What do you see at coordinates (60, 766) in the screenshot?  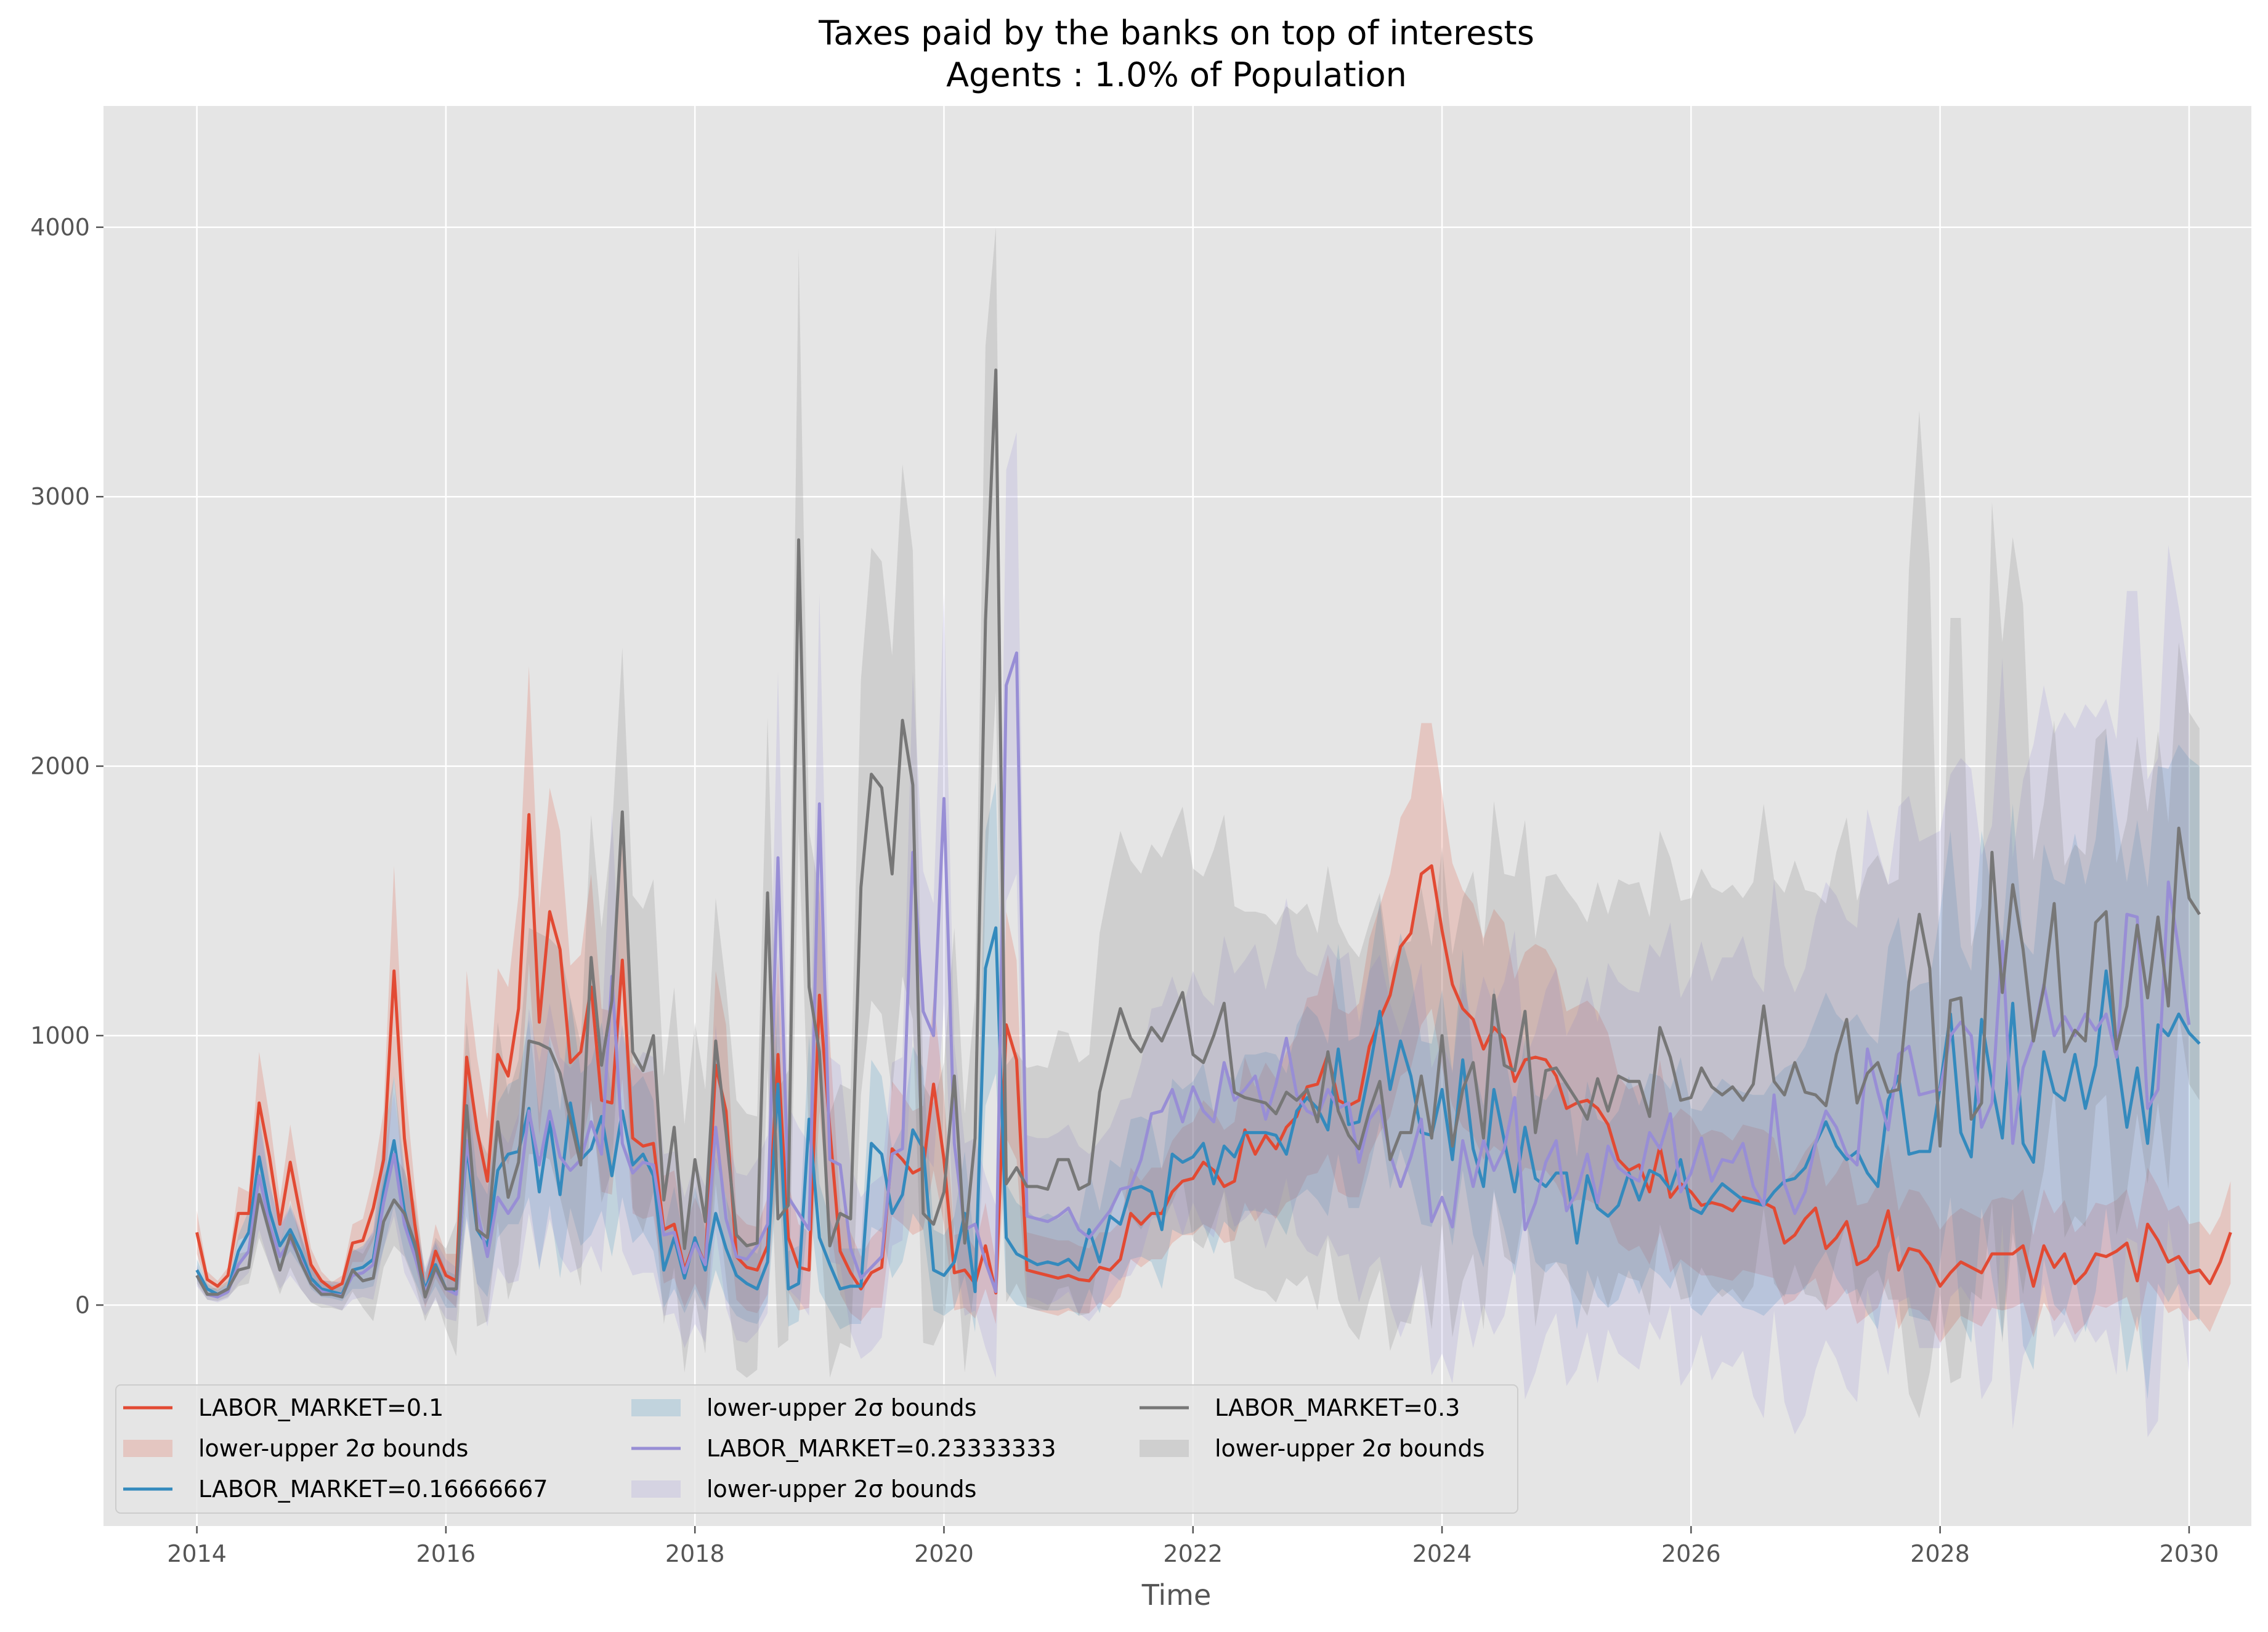 I see `y-tick-label: 2000` at bounding box center [60, 766].